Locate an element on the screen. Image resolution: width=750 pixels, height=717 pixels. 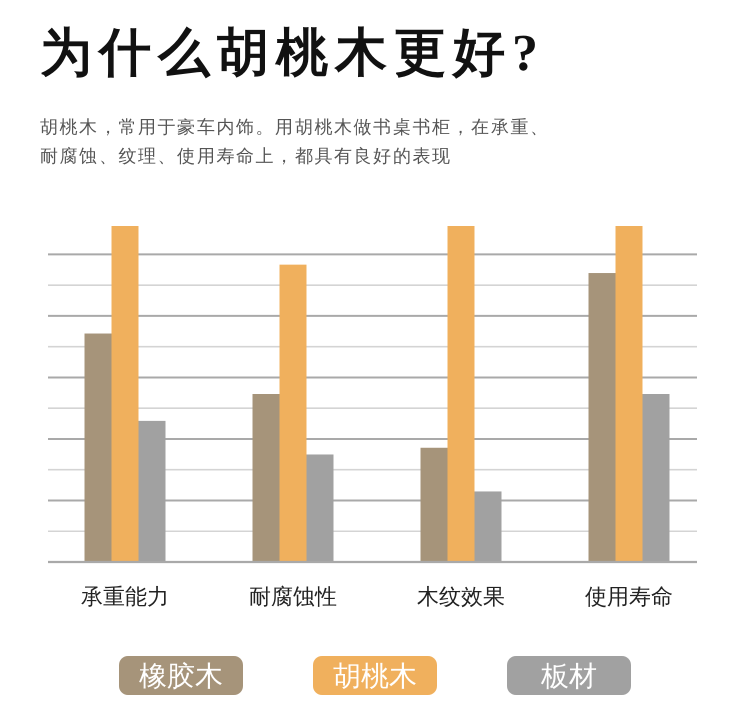
legend-item: 板材 is located at coordinates (569, 675).